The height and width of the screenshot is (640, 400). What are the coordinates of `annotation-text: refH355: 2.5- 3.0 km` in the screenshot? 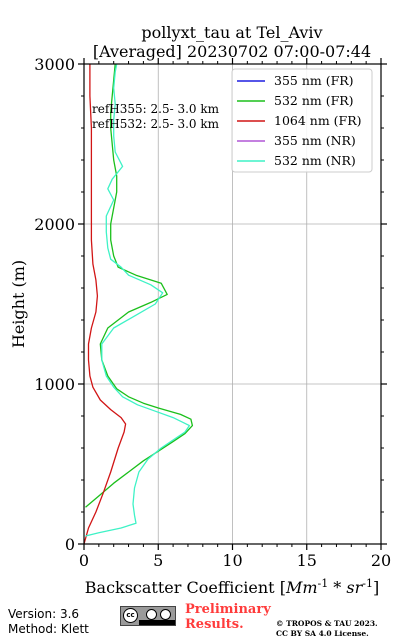 It's located at (156, 109).